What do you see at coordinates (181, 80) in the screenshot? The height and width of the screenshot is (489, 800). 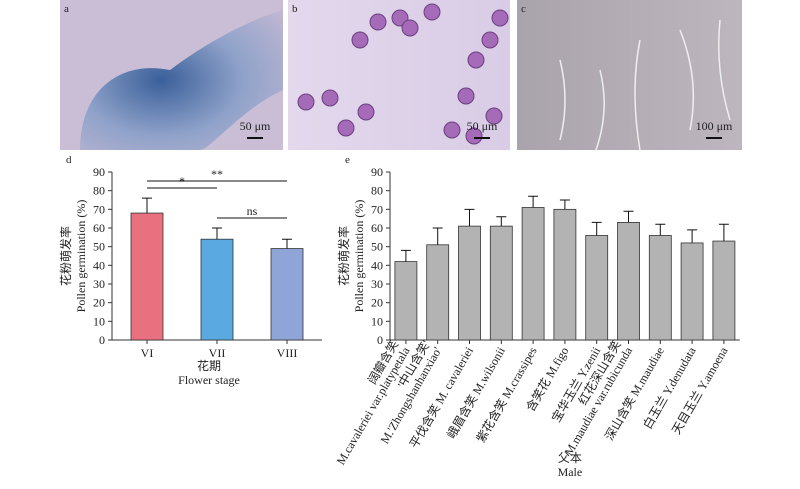 I see `tissue` at bounding box center [181, 80].